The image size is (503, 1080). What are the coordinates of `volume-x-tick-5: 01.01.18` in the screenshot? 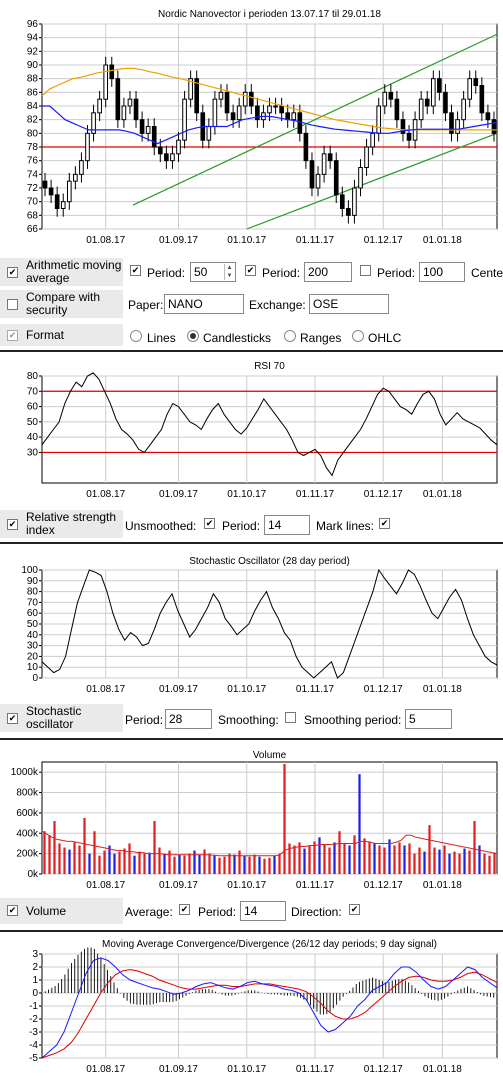 It's located at (442, 885).